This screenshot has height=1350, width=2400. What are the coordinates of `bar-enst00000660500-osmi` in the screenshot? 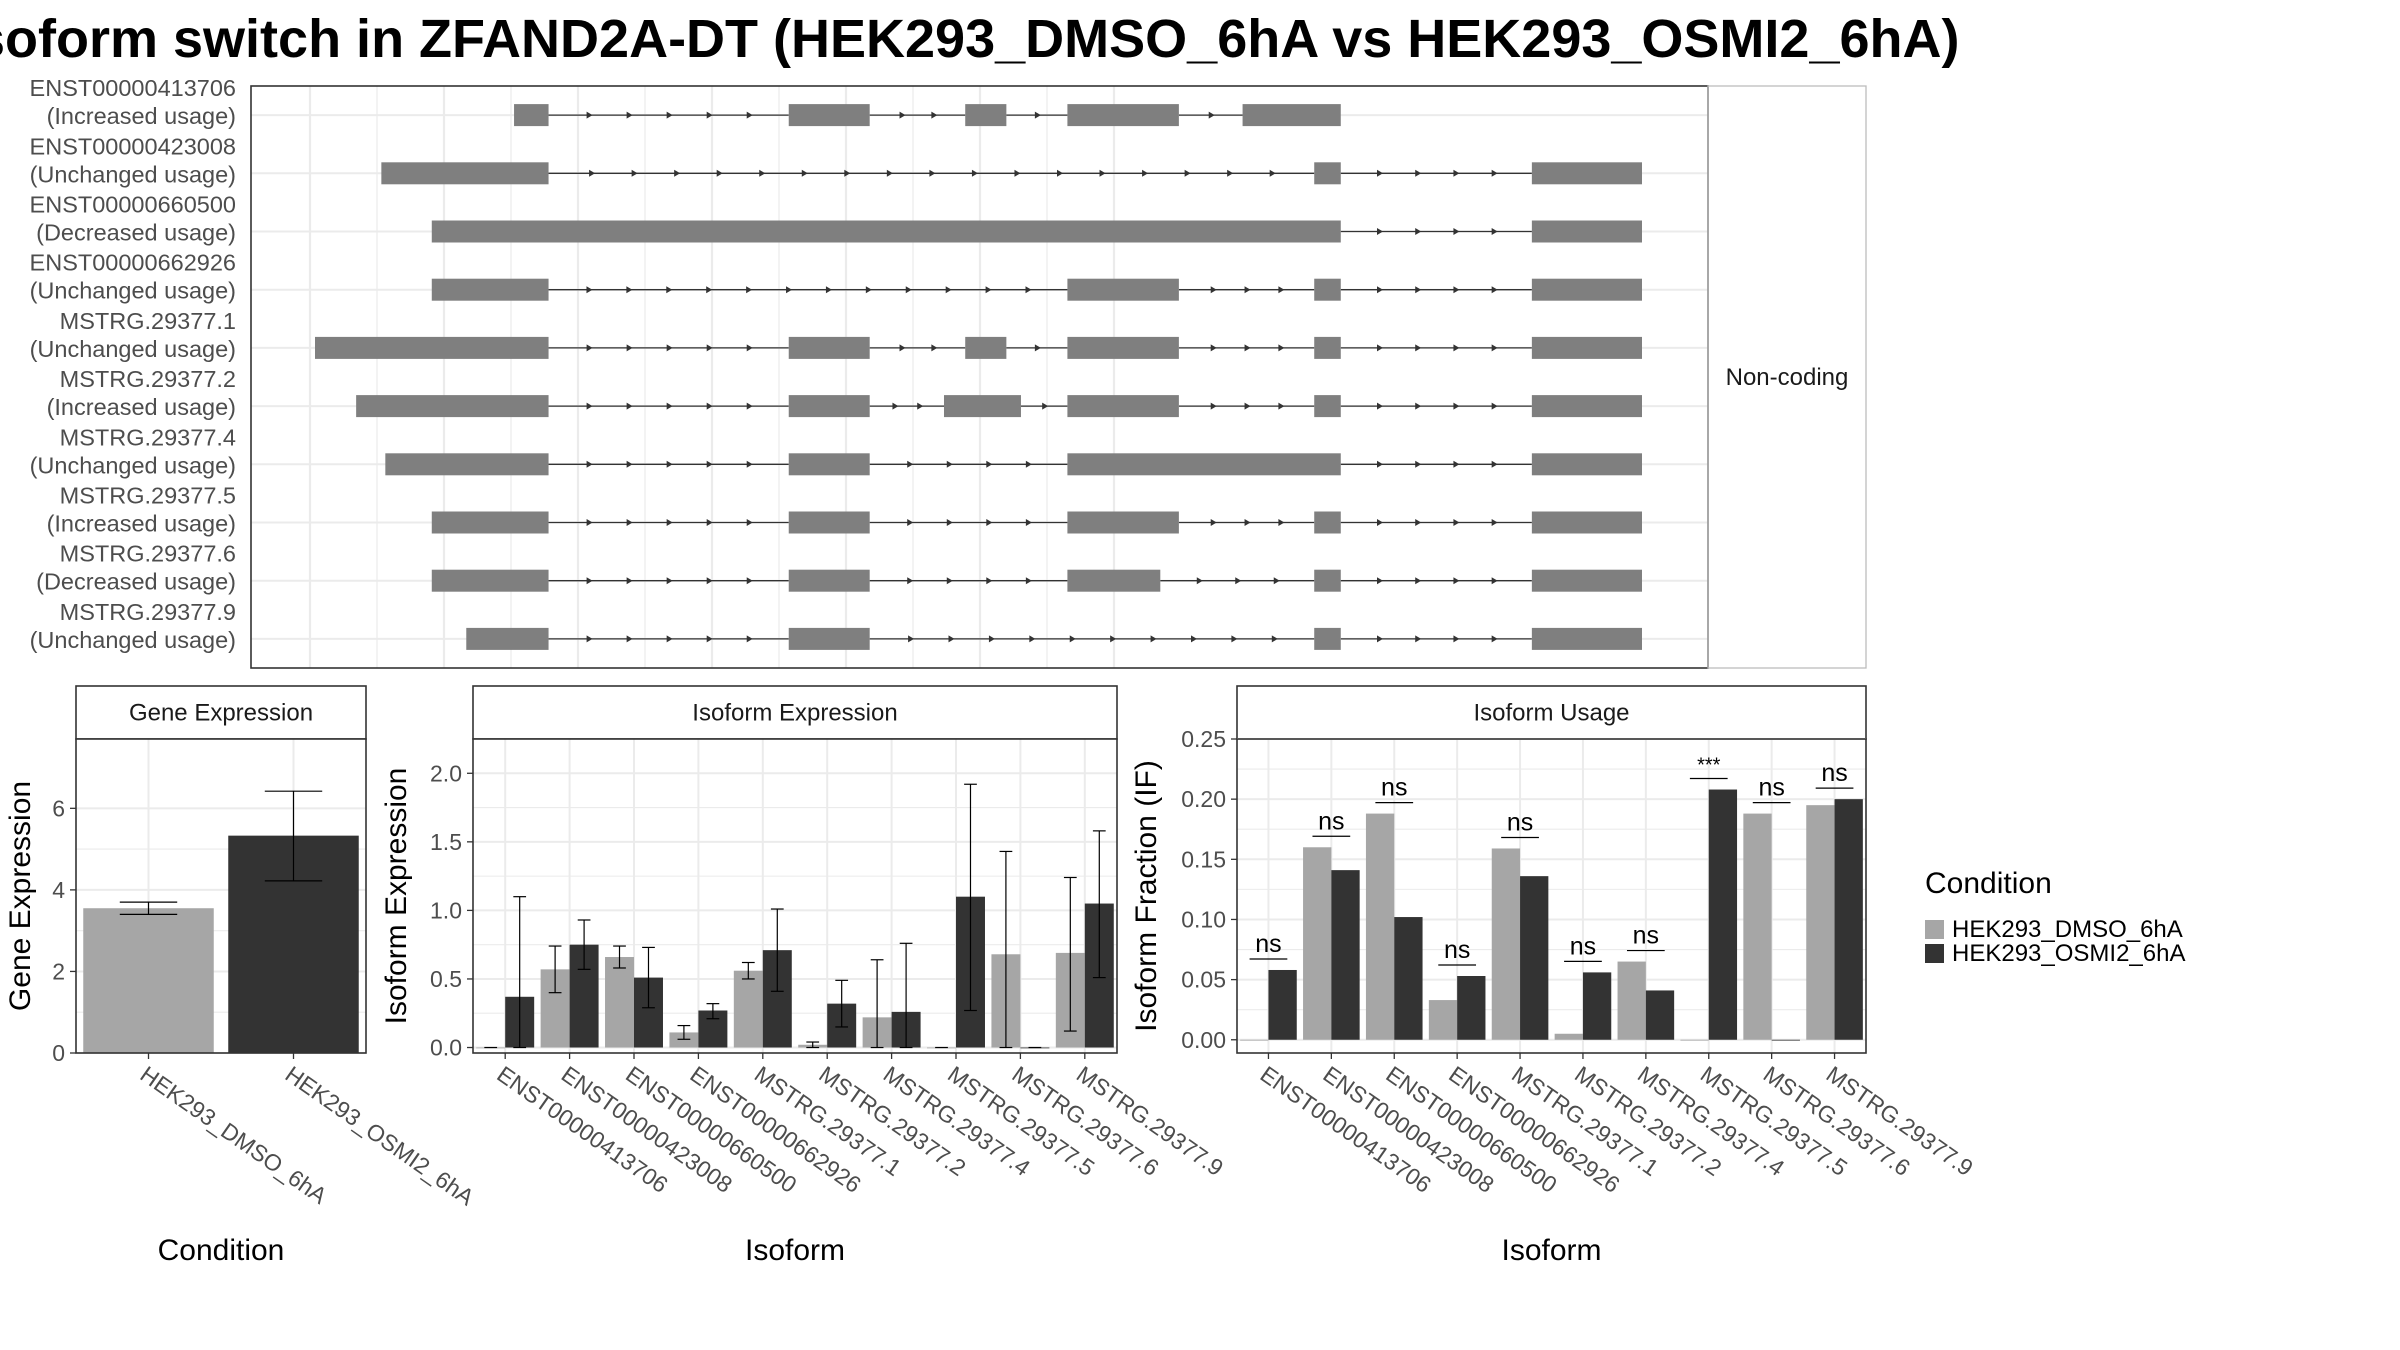 It's located at (1408, 978).